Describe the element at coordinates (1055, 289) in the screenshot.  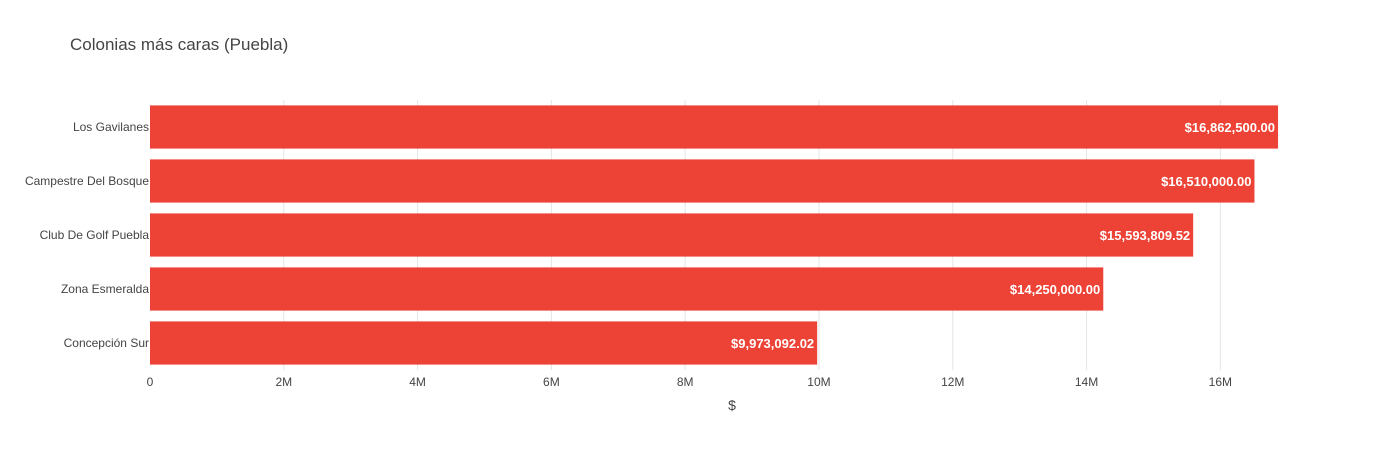
I see `bar-value-label: $14,250,000.00` at that location.